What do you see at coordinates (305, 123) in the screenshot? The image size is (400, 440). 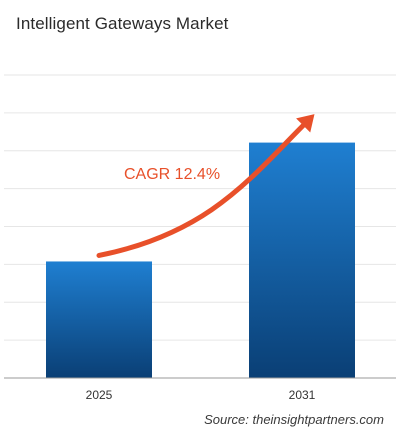 I see `cagr-arrow-head` at bounding box center [305, 123].